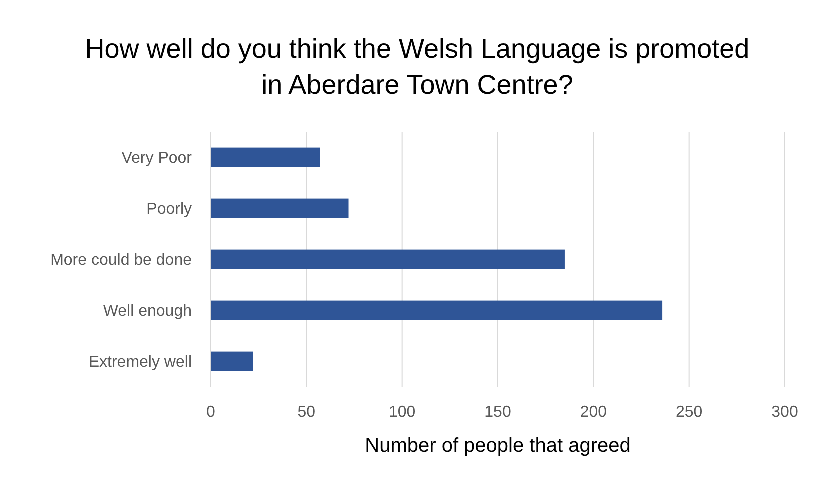 The width and height of the screenshot is (815, 497). I want to click on x-tick-label: 150, so click(498, 412).